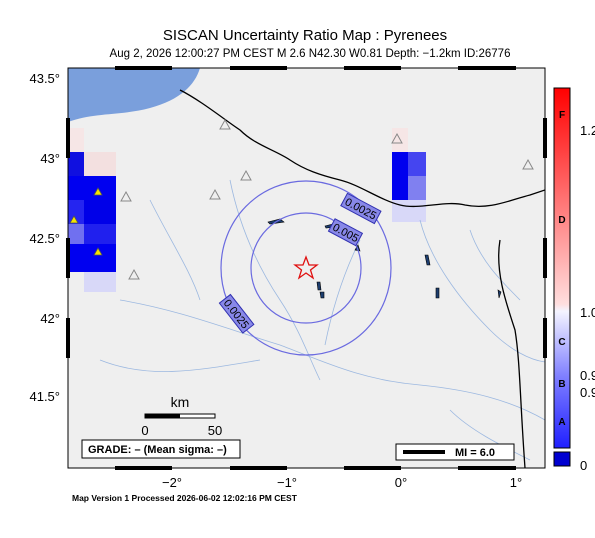 This screenshot has height=538, width=595. I want to click on magnitude-box, so click(455, 452).